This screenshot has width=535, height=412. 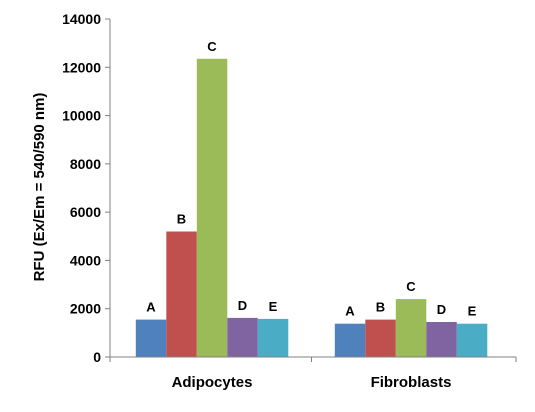 I want to click on bar-adipocytes-a, so click(x=151, y=338).